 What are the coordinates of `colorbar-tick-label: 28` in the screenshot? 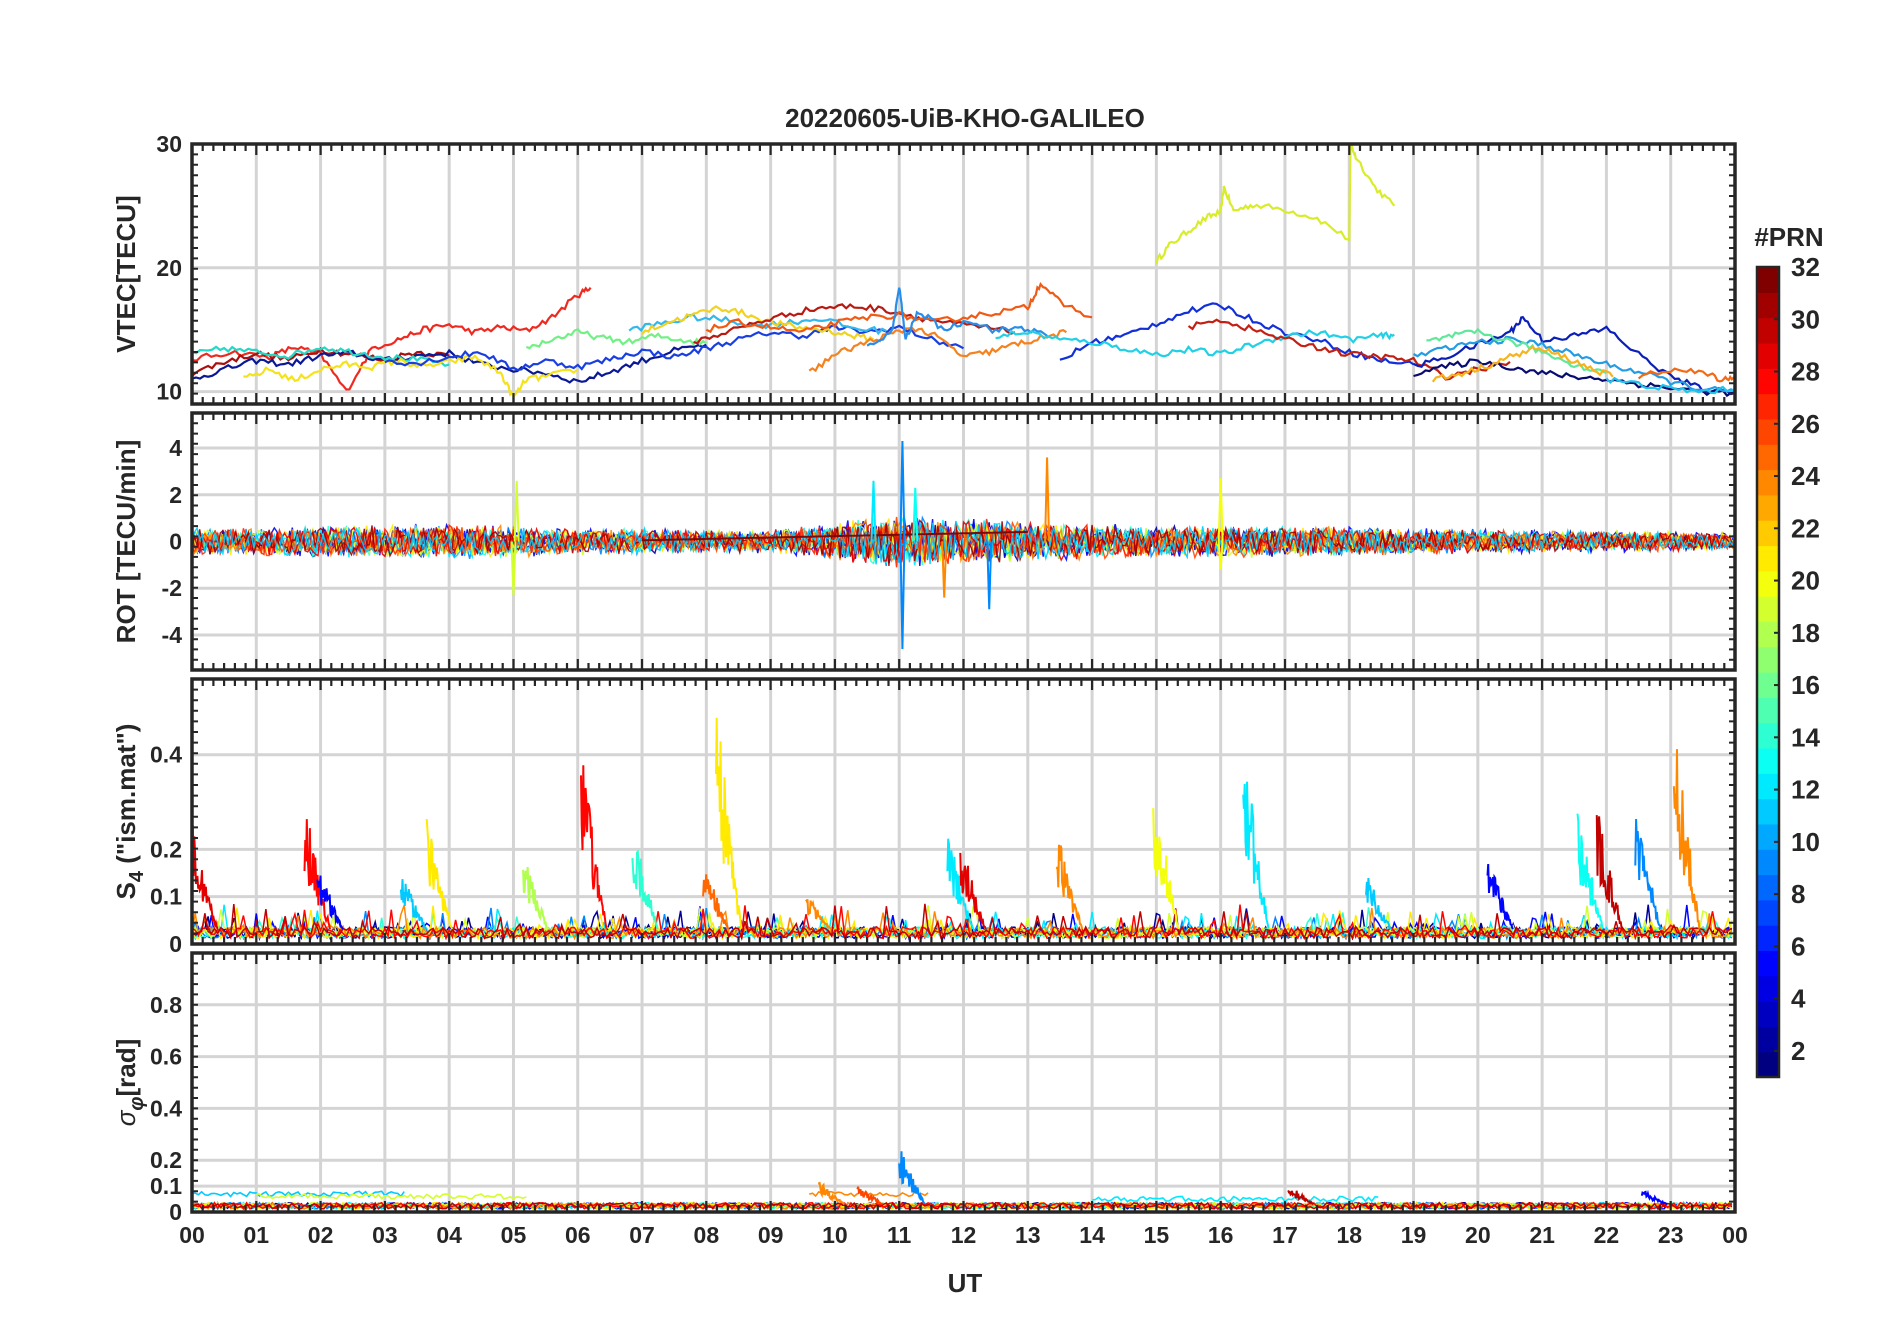 It's located at (1805, 372).